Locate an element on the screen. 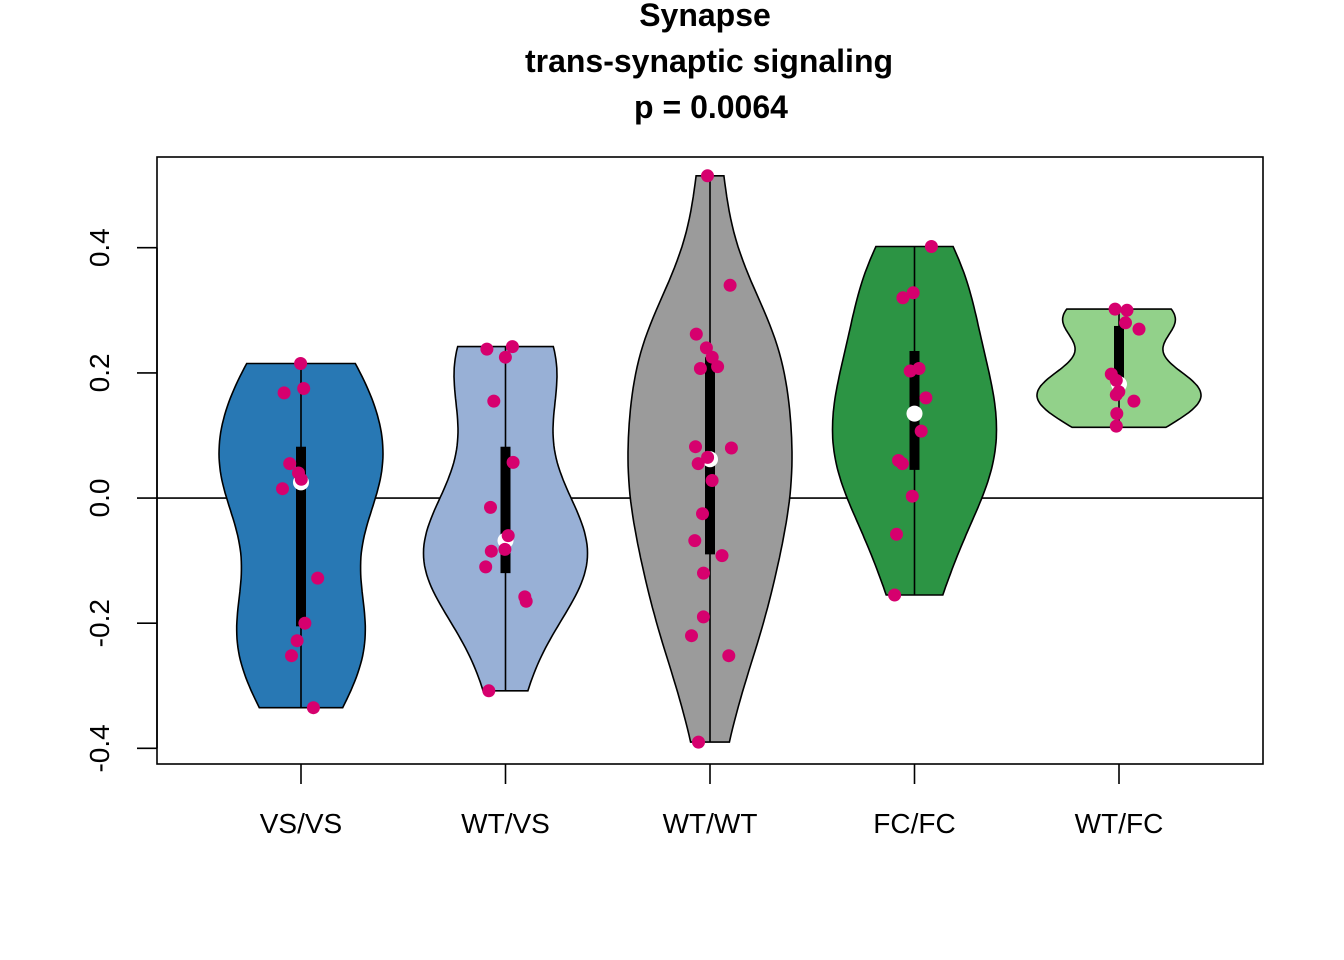 The height and width of the screenshot is (960, 1344). x-tick-label: VS/VS is located at coordinates (301, 823).